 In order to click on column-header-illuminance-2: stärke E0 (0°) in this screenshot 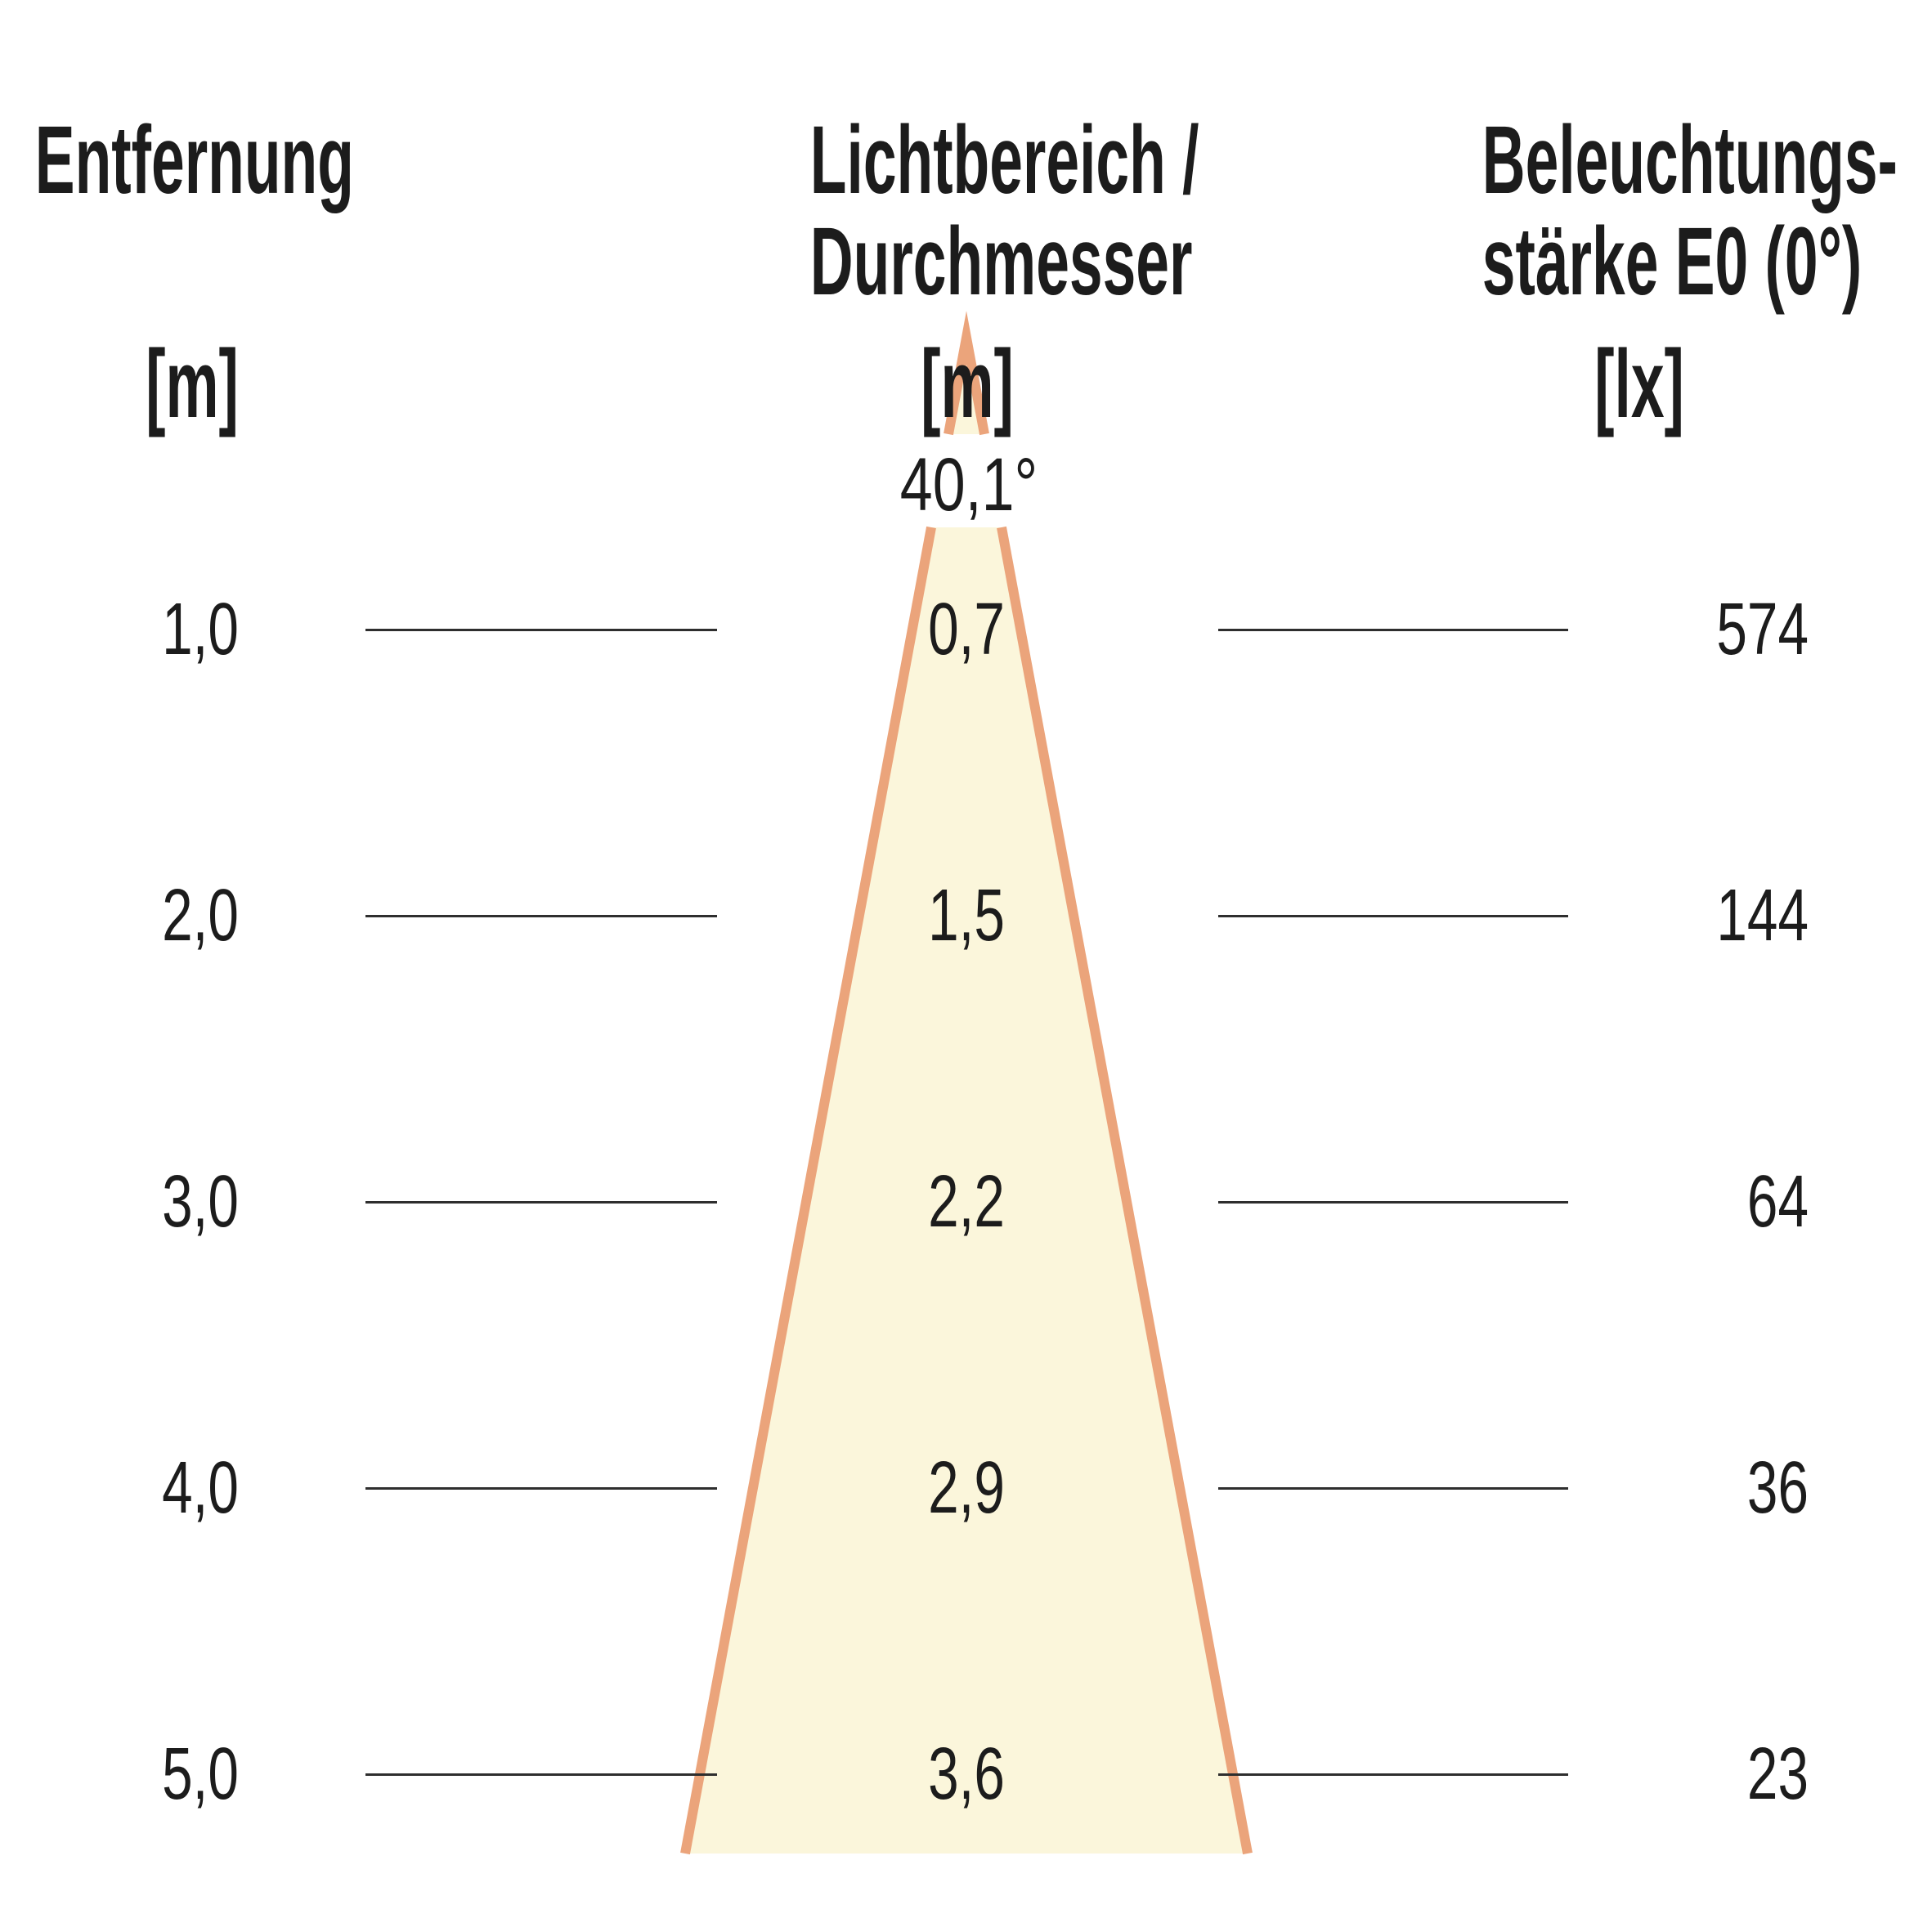, I will do `click(1672, 262)`.